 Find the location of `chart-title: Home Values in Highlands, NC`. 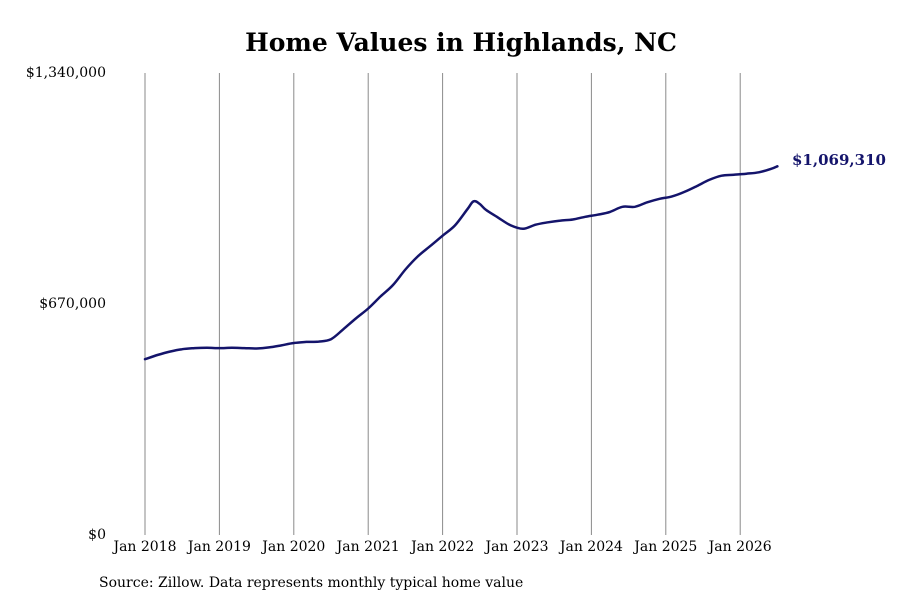

chart-title: Home Values in Highlands, NC is located at coordinates (461, 42).